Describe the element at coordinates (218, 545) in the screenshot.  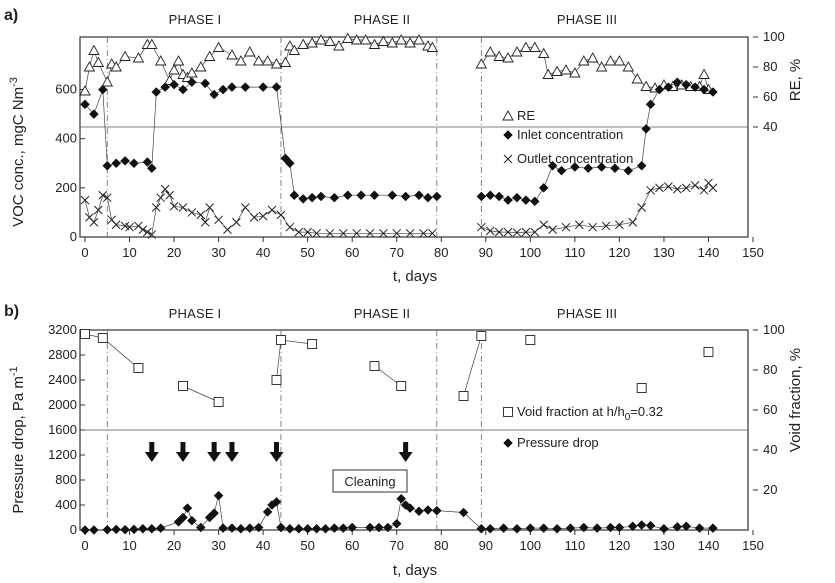
I see `x-tick-label: 30` at that location.